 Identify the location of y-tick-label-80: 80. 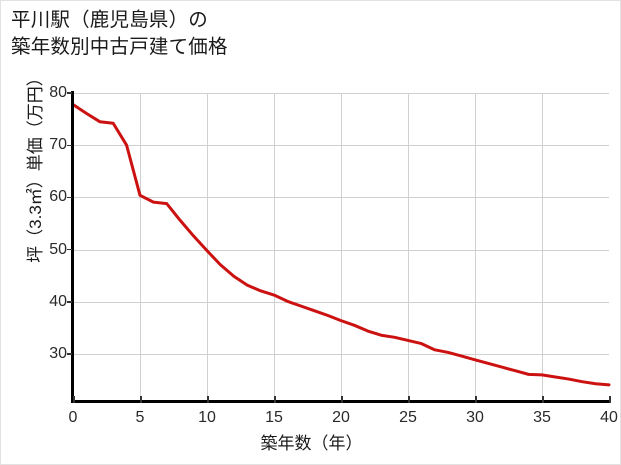
(58, 92).